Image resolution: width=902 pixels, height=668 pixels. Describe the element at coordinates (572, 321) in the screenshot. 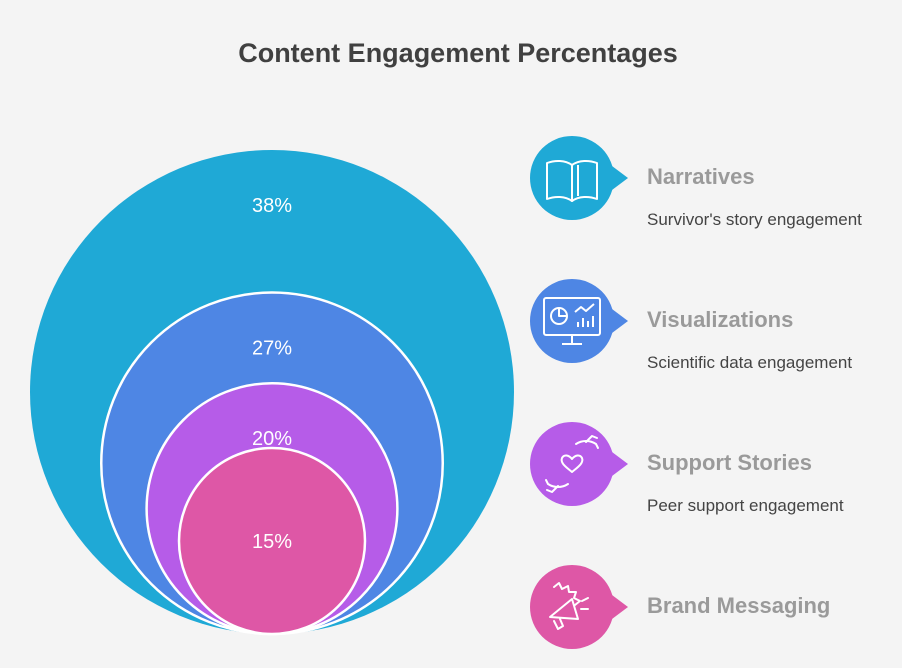

I see `monitor-chart-icon` at that location.